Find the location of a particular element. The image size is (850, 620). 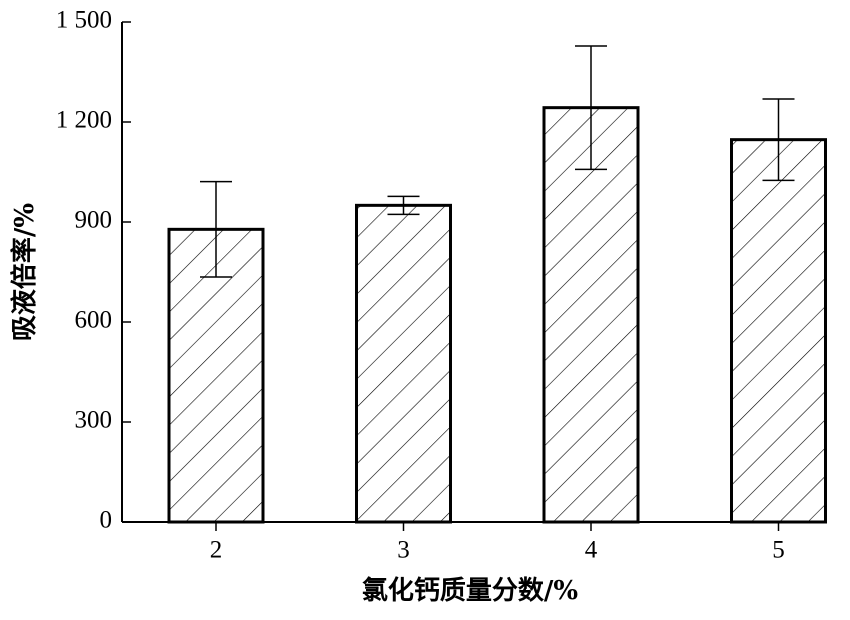

x-tick-label: 3 is located at coordinates (403, 550).